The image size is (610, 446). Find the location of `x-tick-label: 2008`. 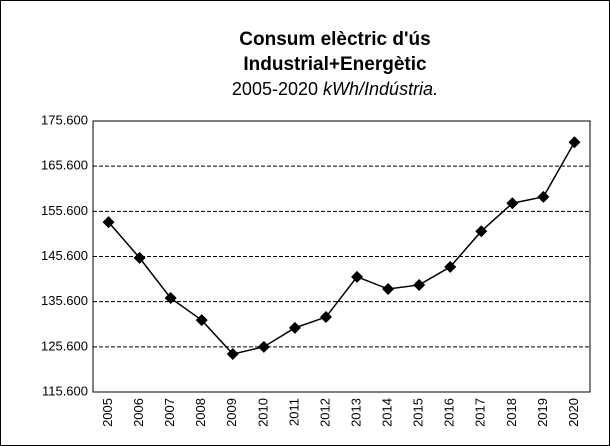

x-tick-label: 2008 is located at coordinates (200, 412).